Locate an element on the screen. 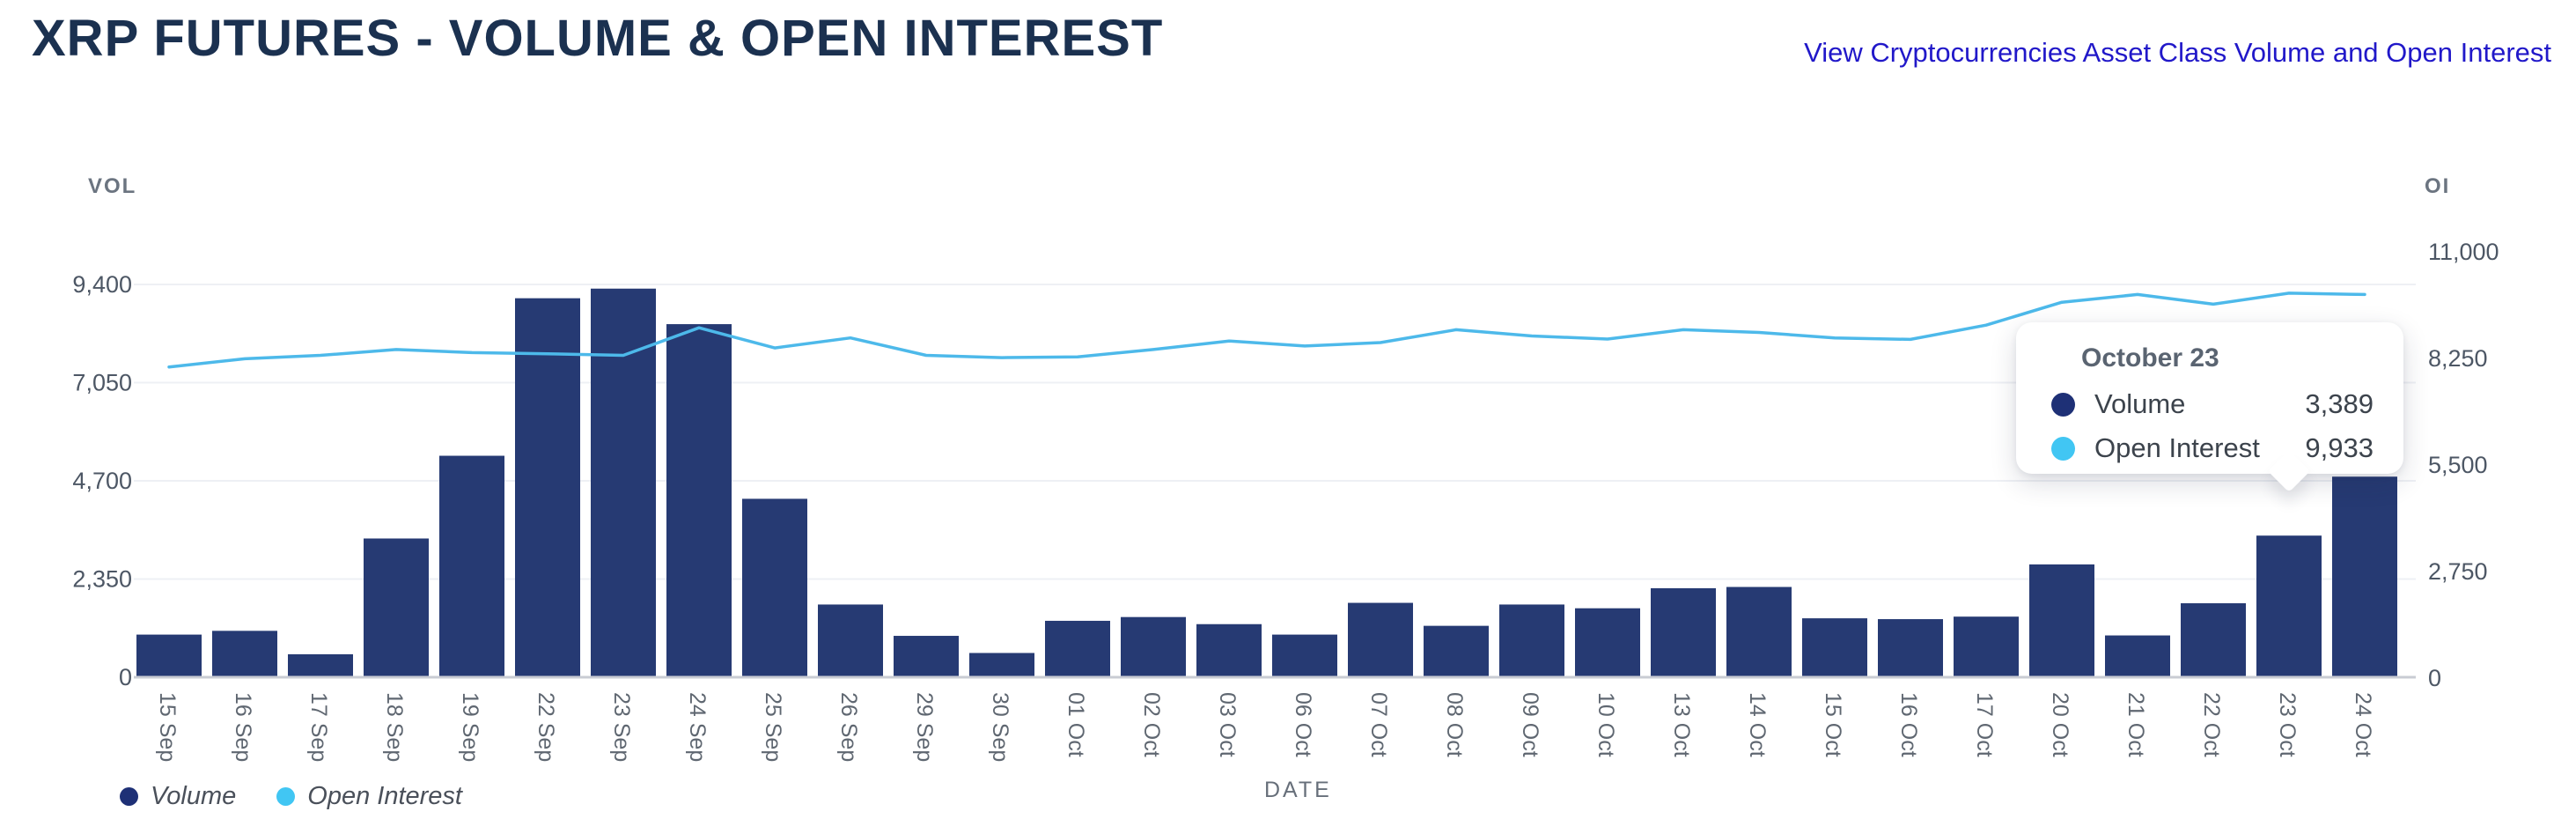 The image size is (2576, 819). x-axis-label: 22 Sep is located at coordinates (546, 727).